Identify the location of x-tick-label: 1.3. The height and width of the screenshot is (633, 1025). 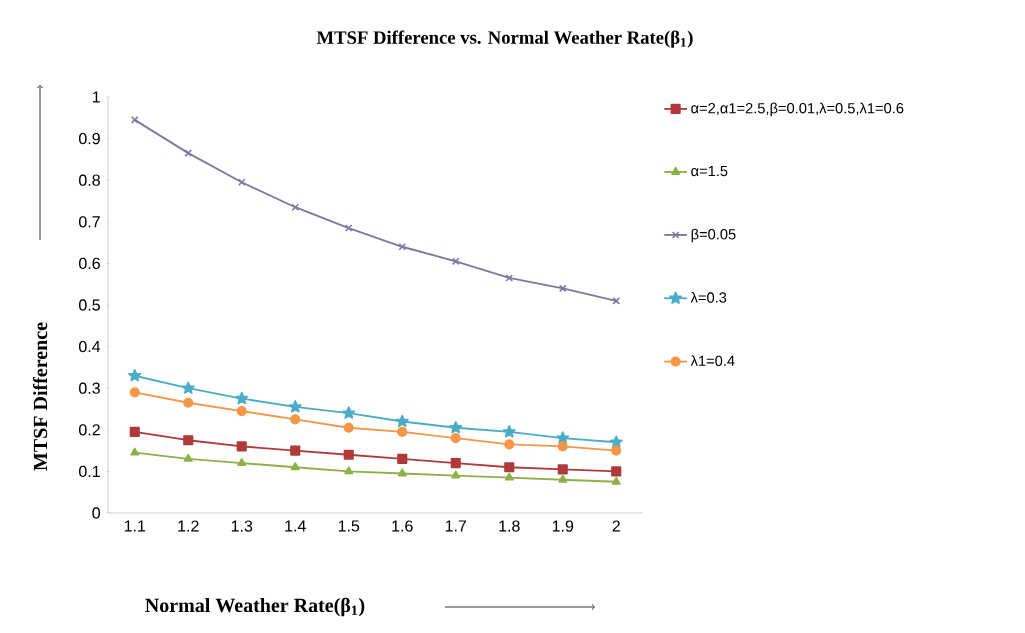
(242, 526).